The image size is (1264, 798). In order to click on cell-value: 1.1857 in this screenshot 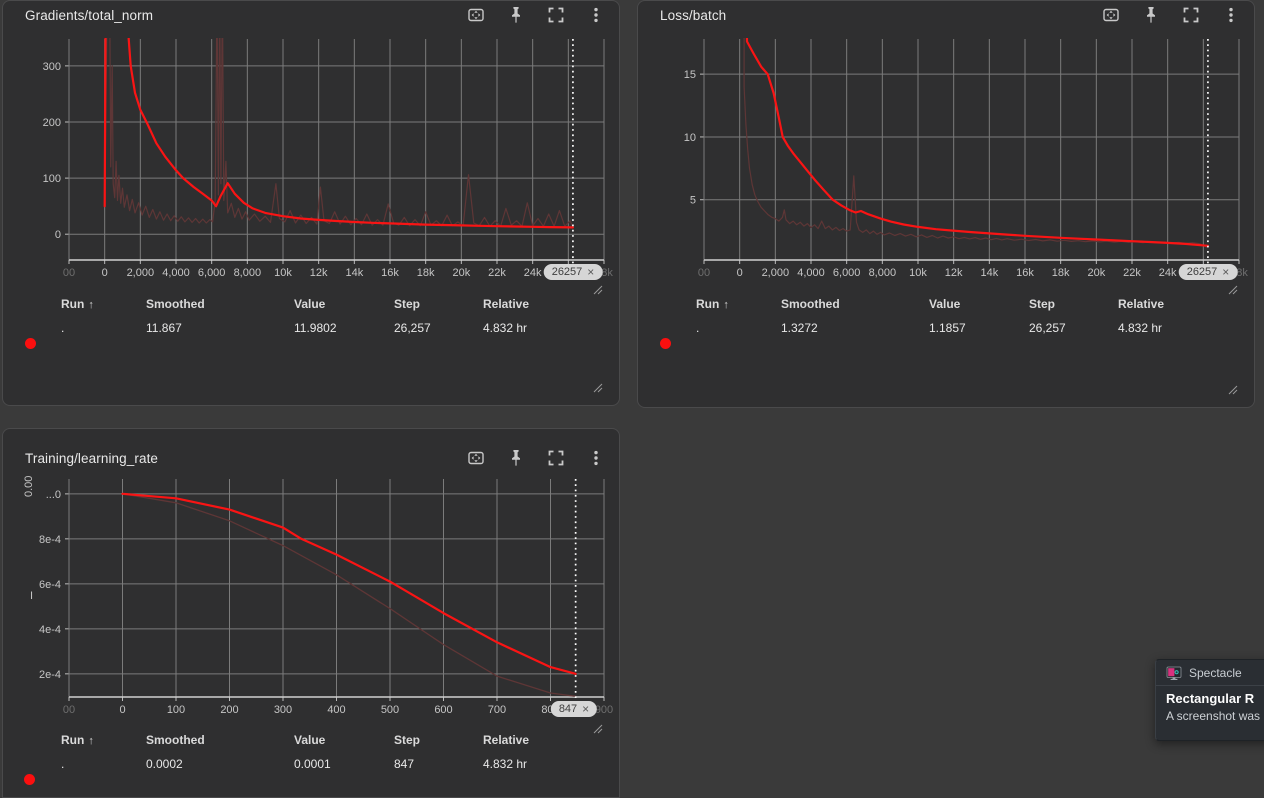, I will do `click(947, 328)`.